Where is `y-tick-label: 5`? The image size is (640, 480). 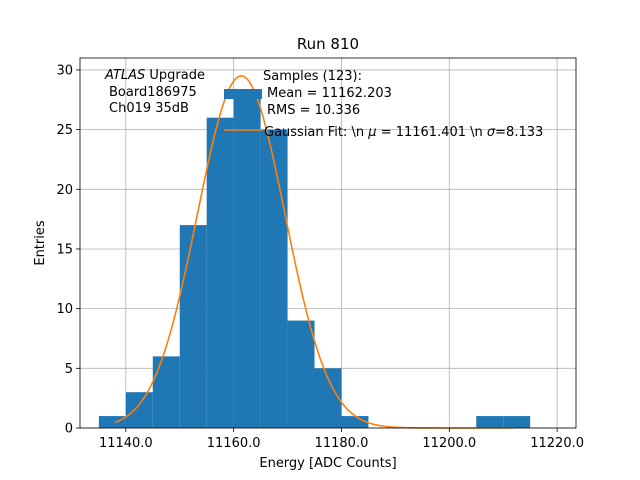
y-tick-label: 5 is located at coordinates (69, 369).